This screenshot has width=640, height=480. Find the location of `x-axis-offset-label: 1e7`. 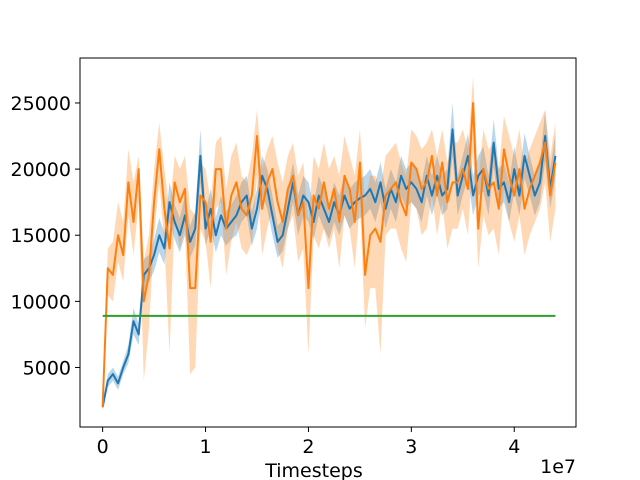

x-axis-offset-label: 1e7 is located at coordinates (558, 467).